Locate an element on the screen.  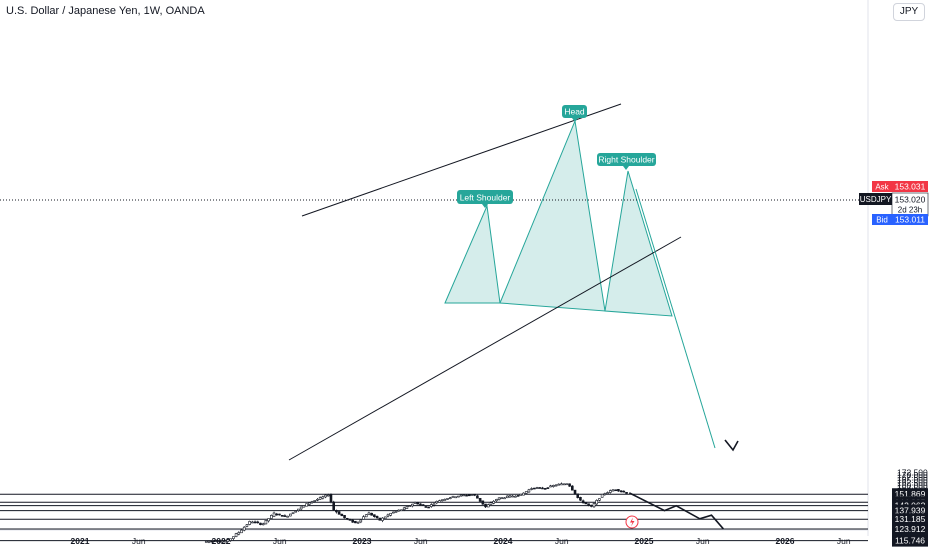
level-price-label: 131.185 is located at coordinates (910, 519).